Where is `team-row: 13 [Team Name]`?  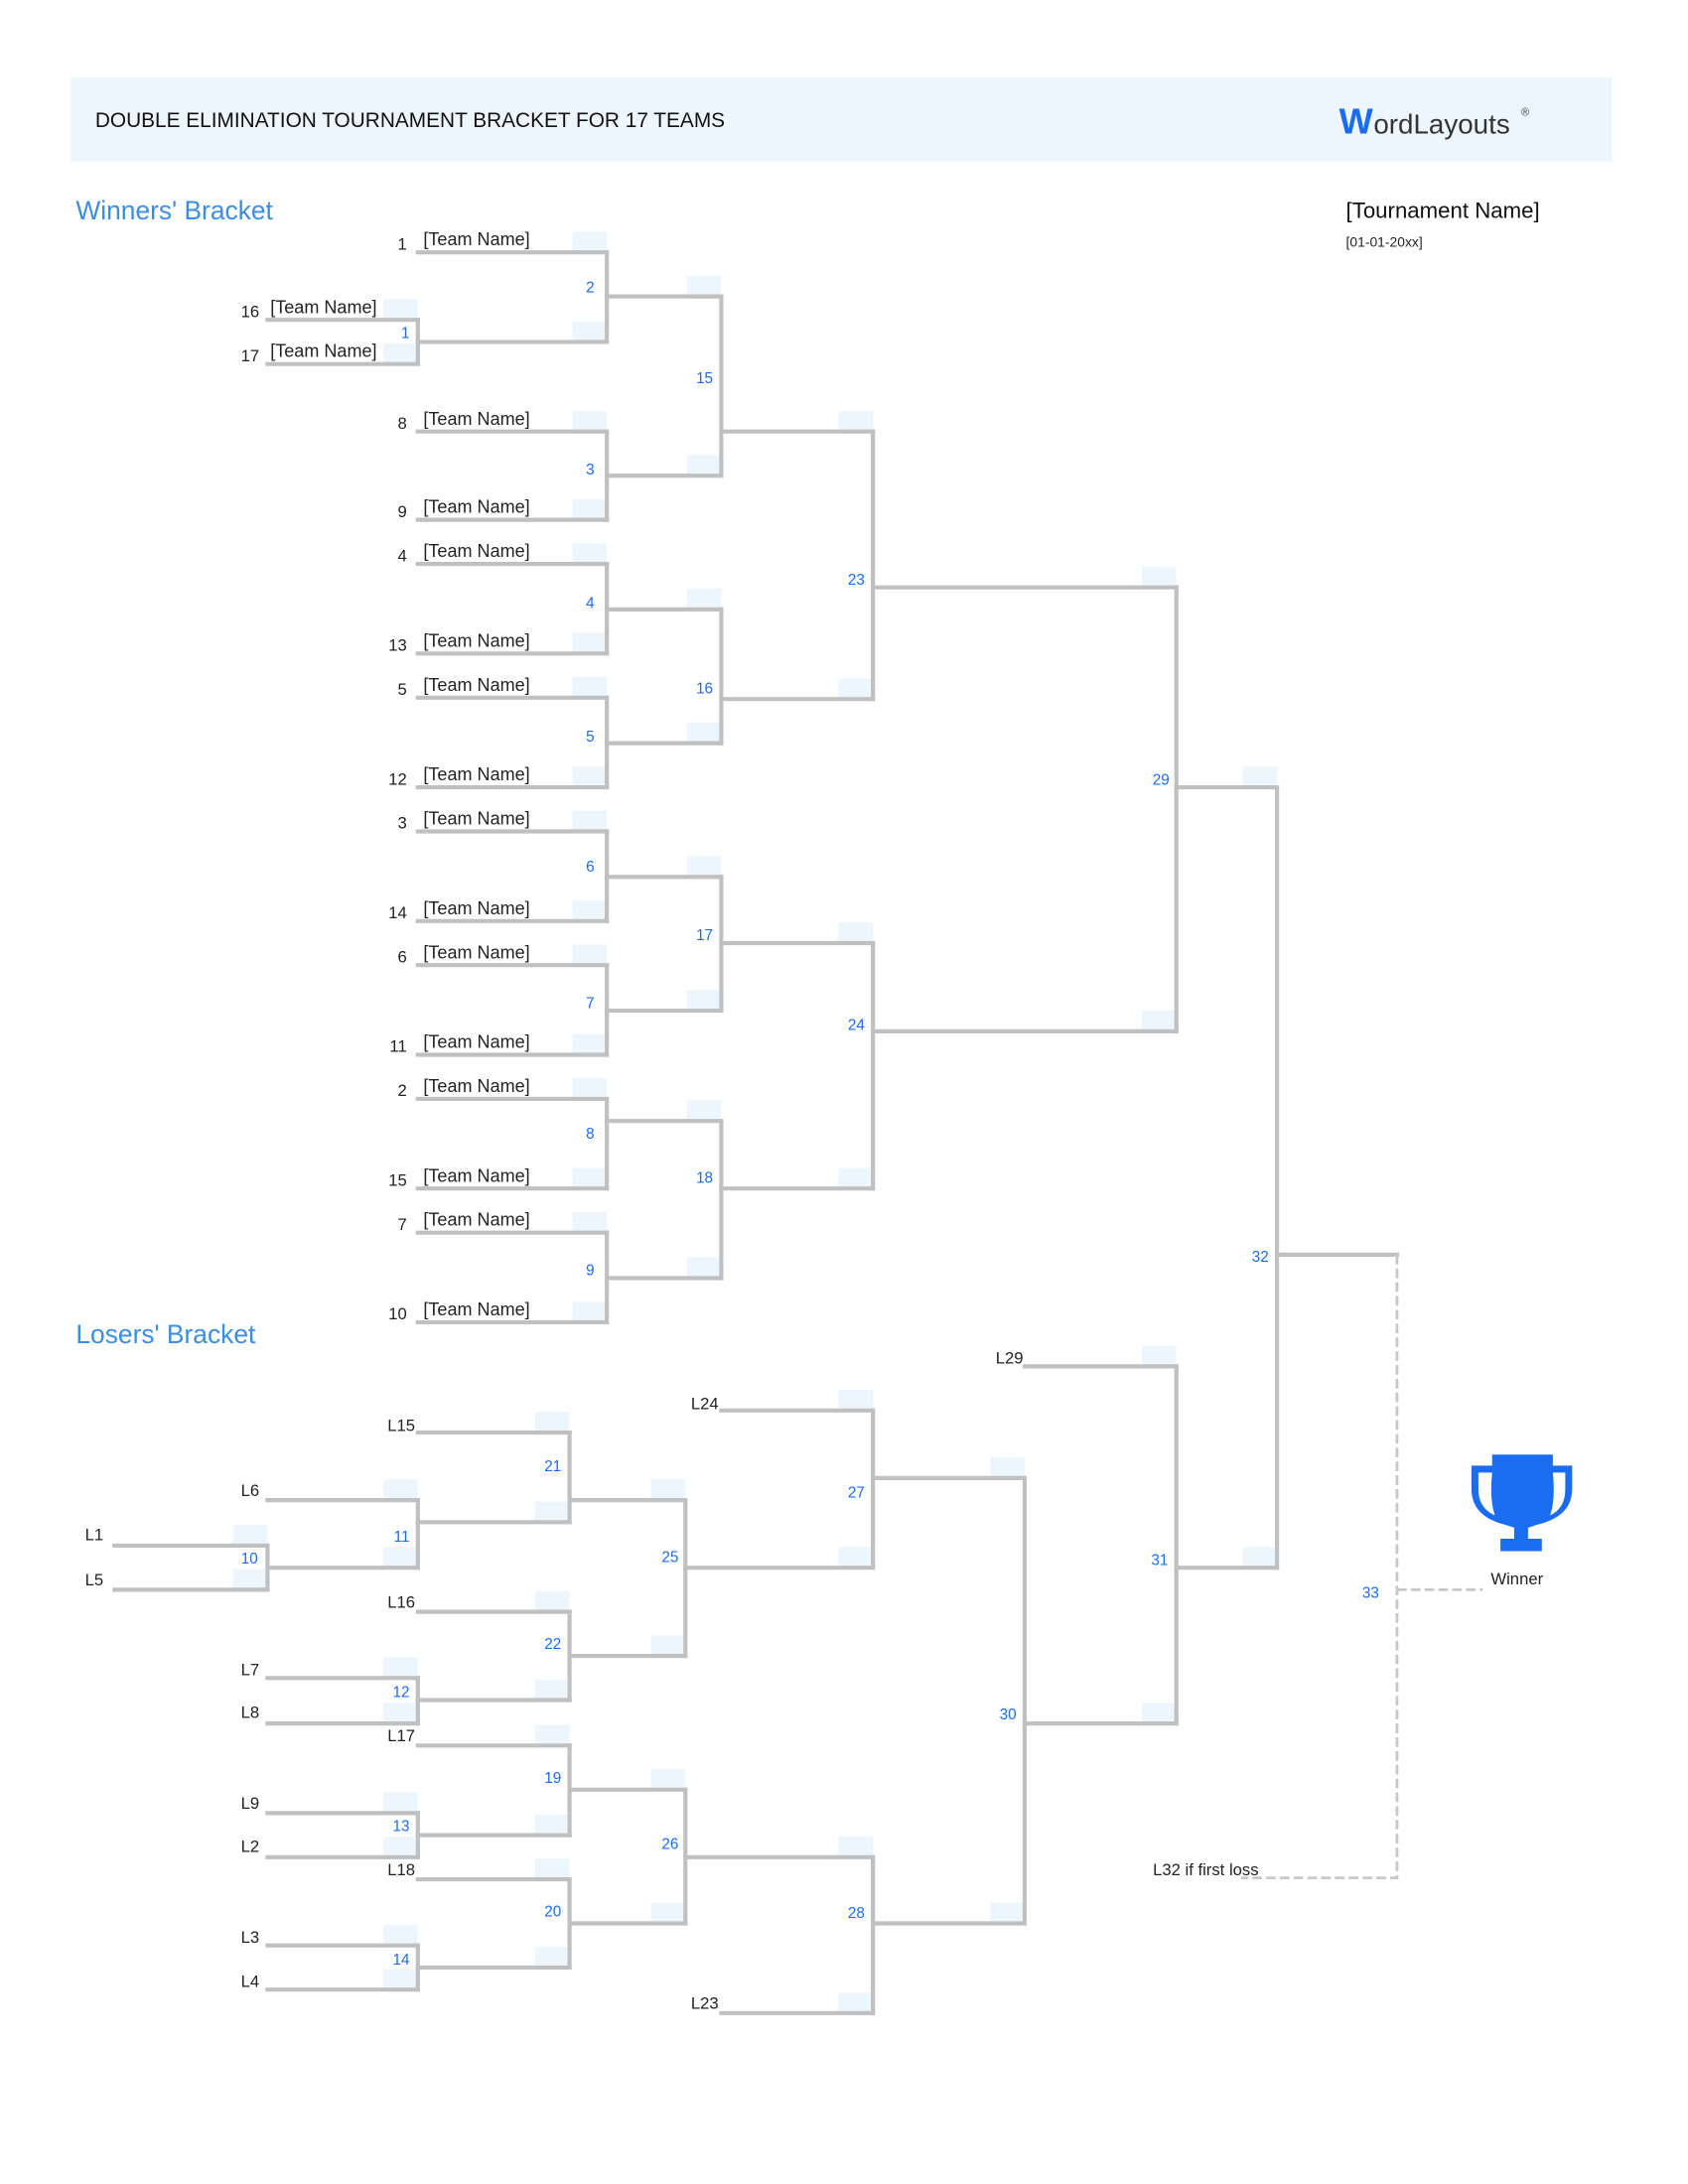
team-row: 13 [Team Name] is located at coordinates (459, 642).